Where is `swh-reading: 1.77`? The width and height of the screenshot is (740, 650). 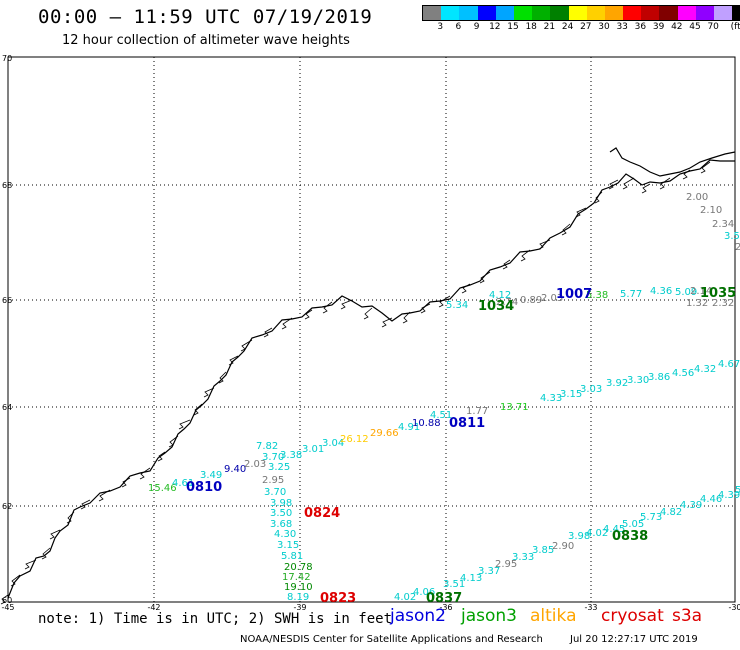 swh-reading: 1.77 is located at coordinates (477, 411).